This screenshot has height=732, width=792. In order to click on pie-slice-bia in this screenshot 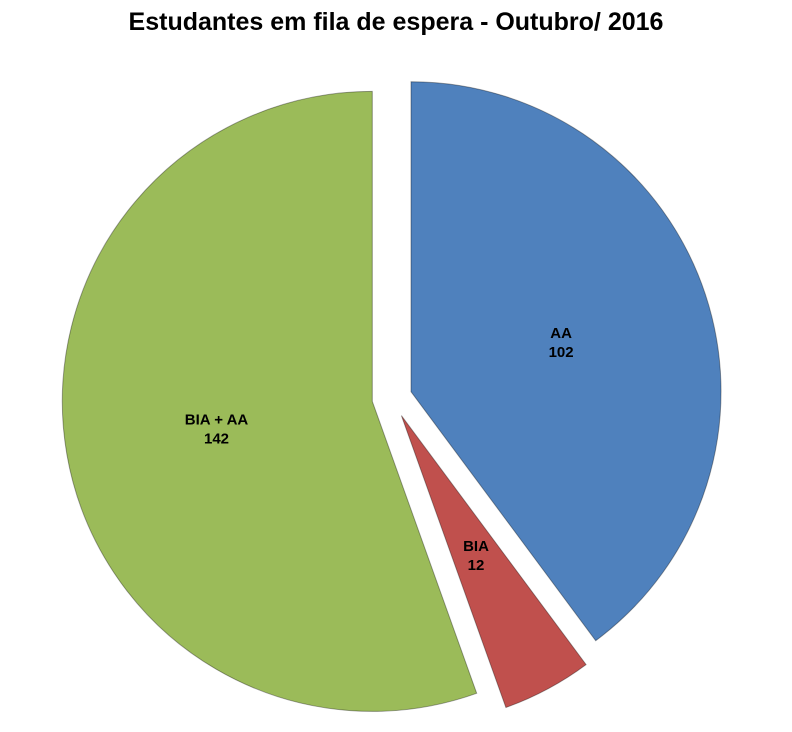, I will do `click(493, 562)`.